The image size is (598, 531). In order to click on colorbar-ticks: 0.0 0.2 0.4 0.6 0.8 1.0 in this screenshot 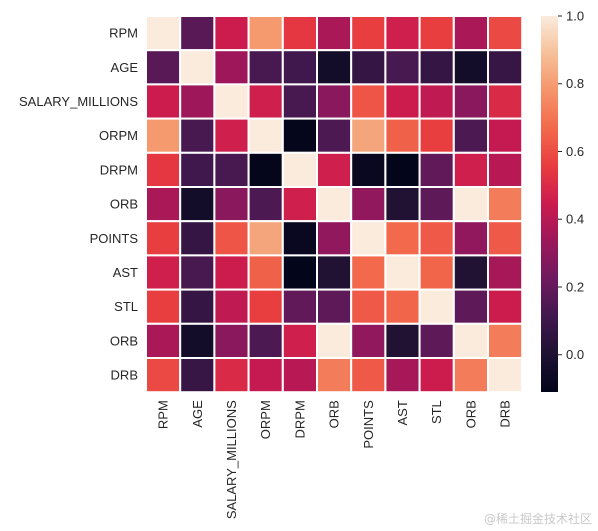, I will do `click(571, 185)`.